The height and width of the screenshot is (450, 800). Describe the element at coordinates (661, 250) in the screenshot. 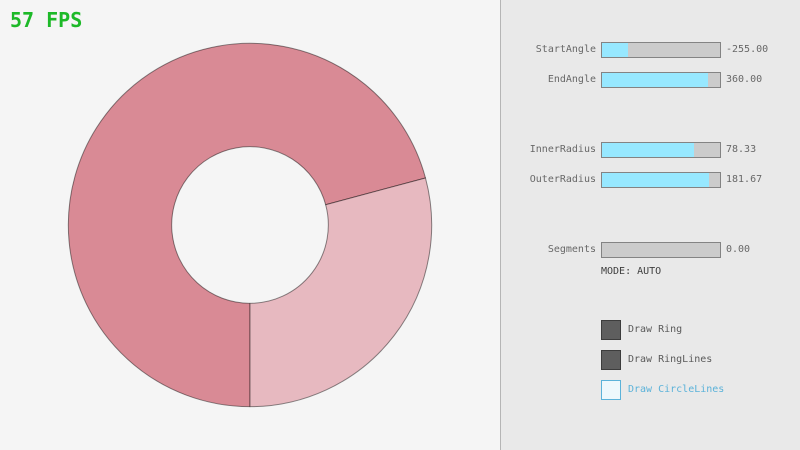

I see `segments-slider` at that location.